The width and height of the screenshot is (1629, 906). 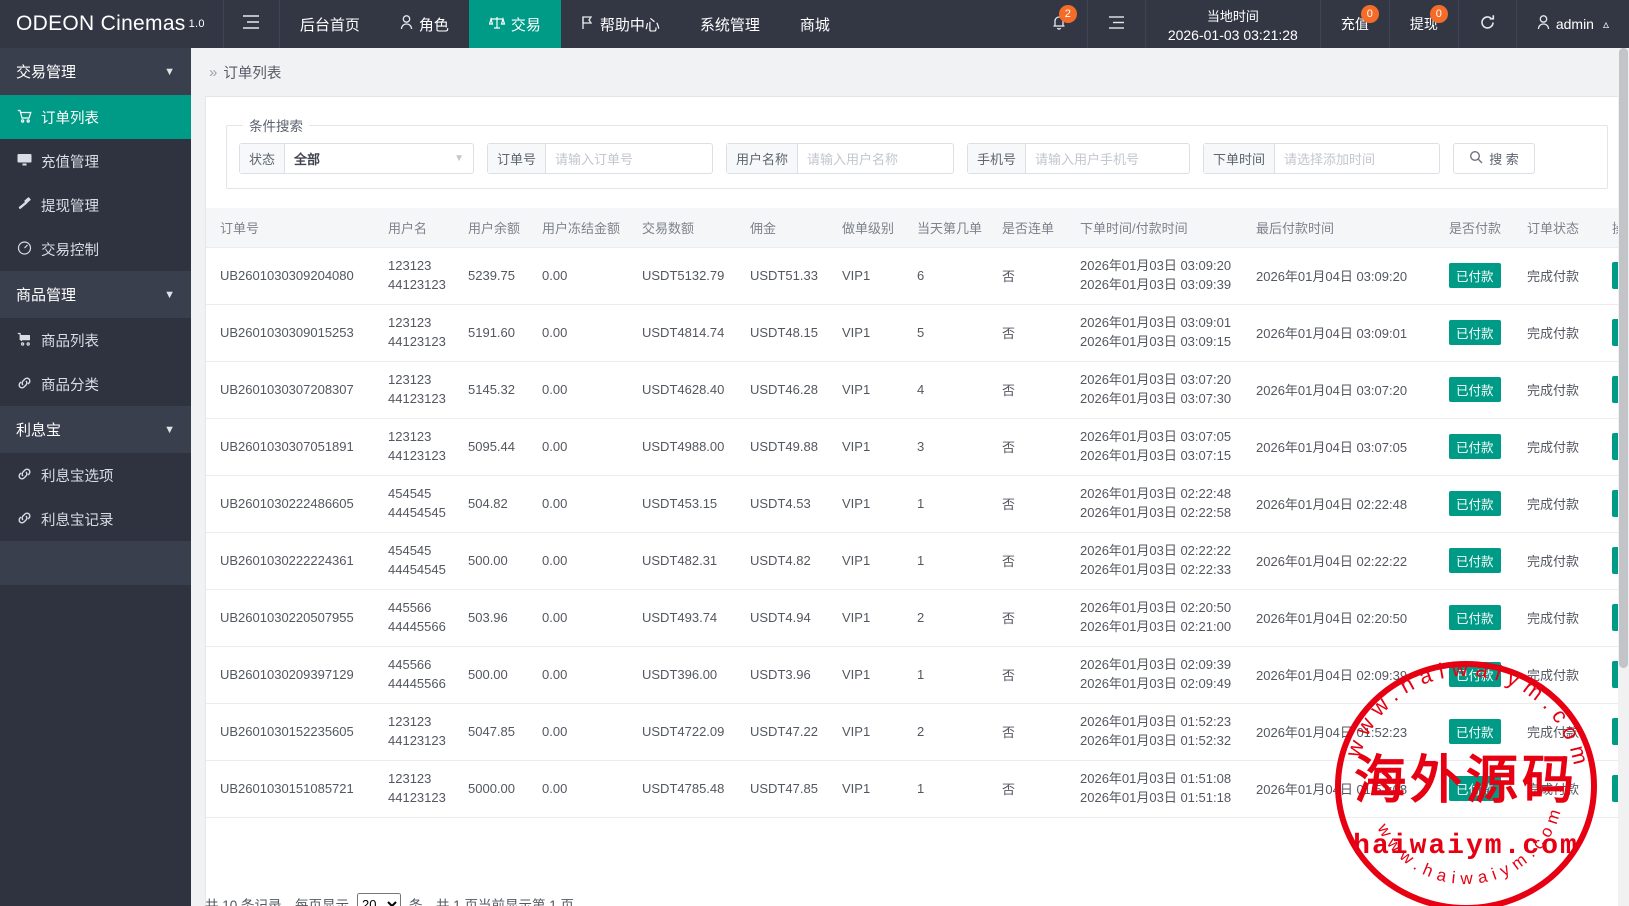 What do you see at coordinates (1154, 333) in the screenshot?
I see `cell-order-pay-time: 2026年01月03日 03:09:01 2026年01月03日 03:09:15` at bounding box center [1154, 333].